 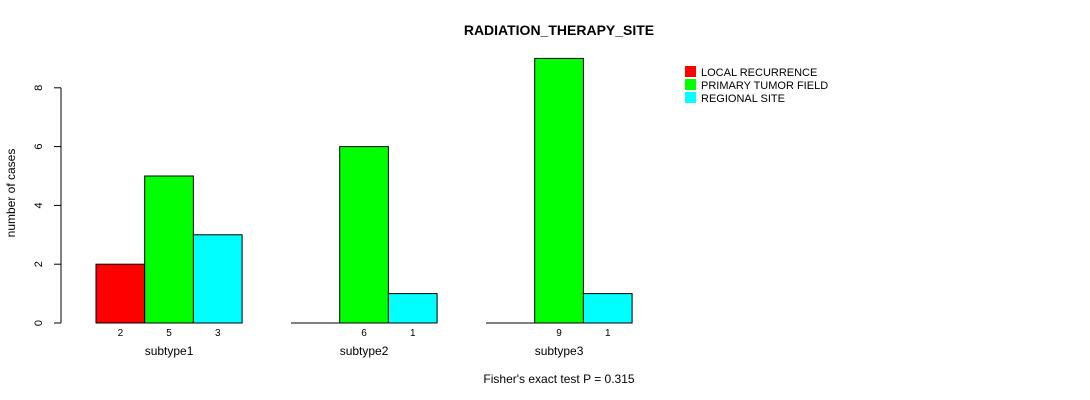 I want to click on y-axis-label: number of cases, so click(x=11, y=193).